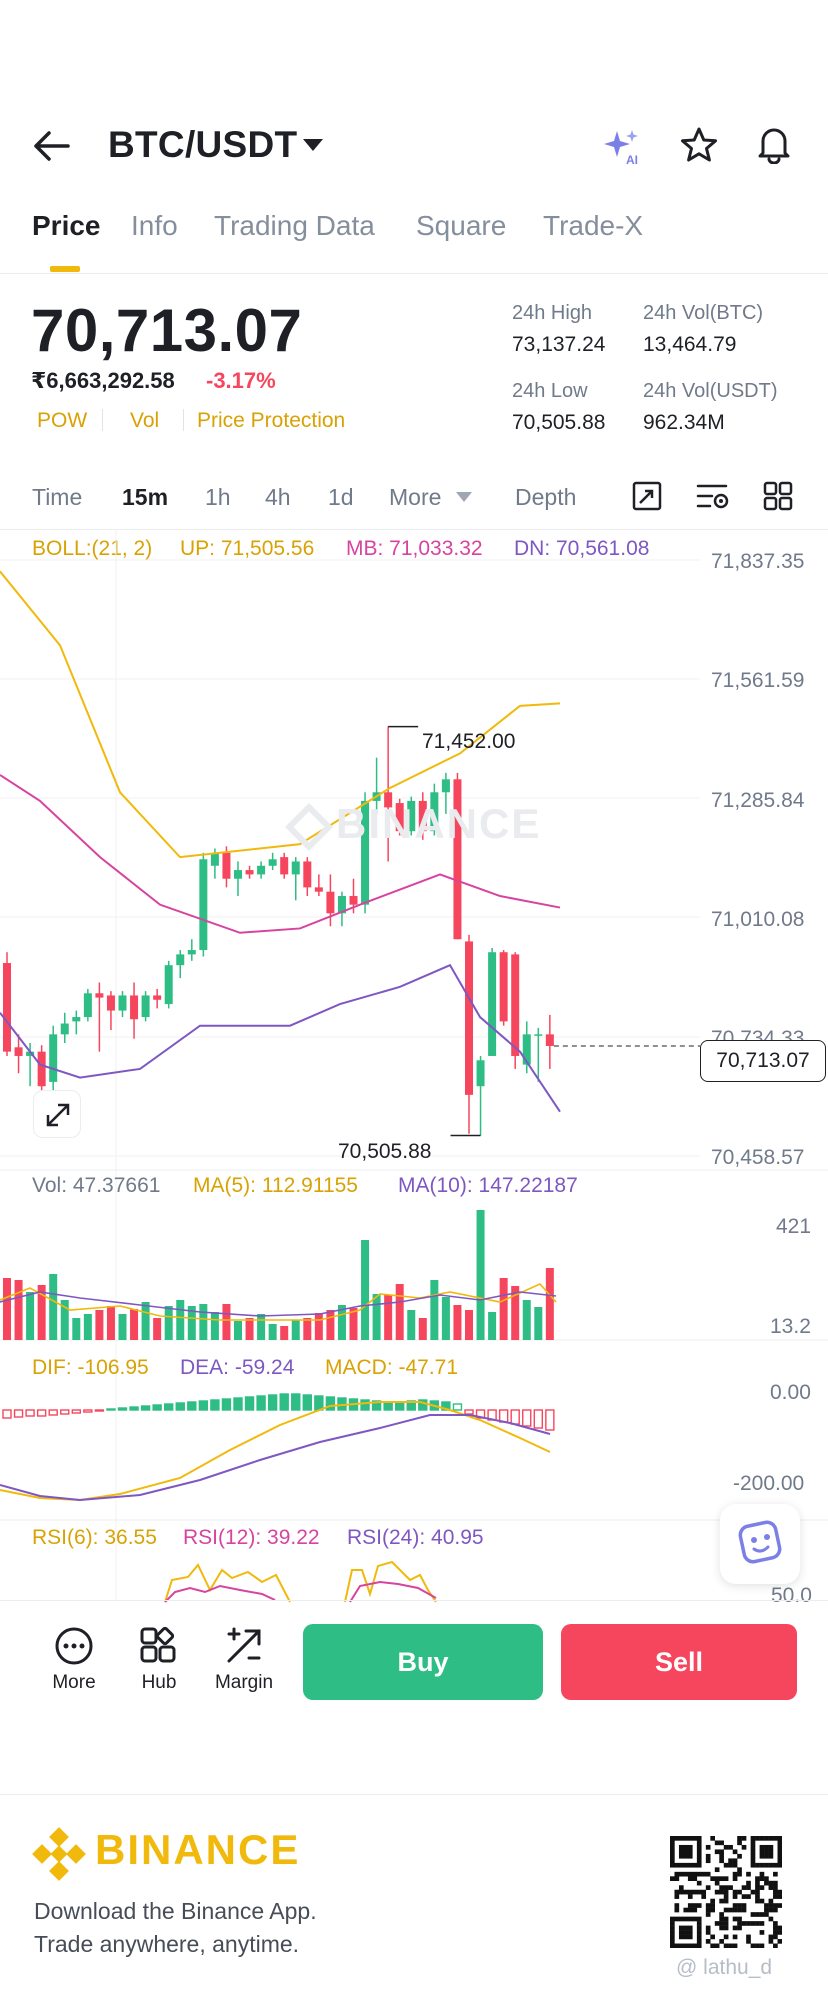  Describe the element at coordinates (774, 144) in the screenshot. I see `bell-icon` at that location.